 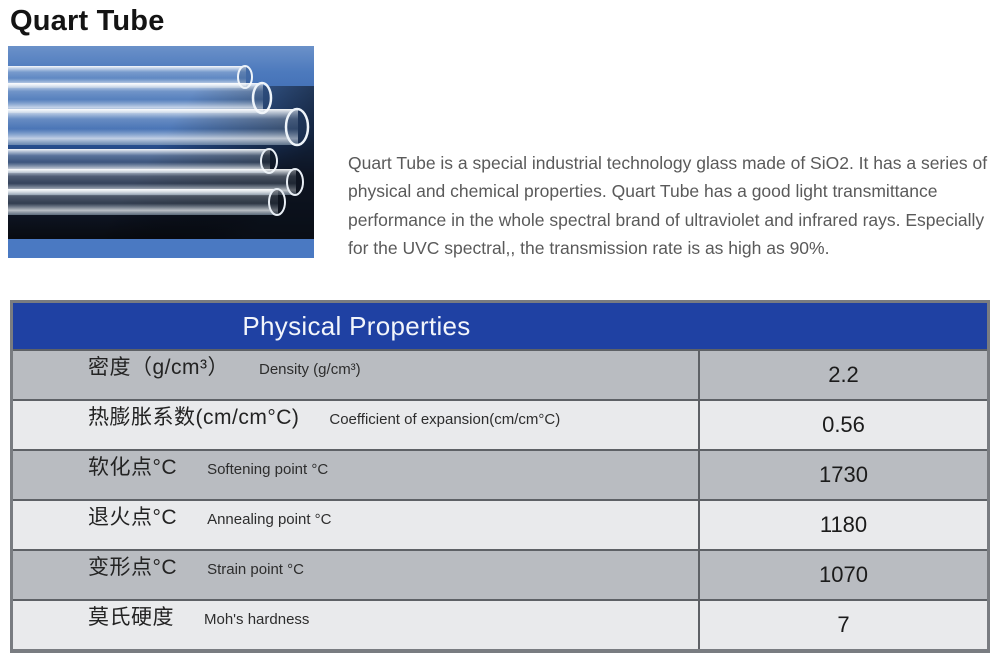 What do you see at coordinates (356, 625) in the screenshot?
I see `cell-label: 莫氏硬度 Moh's hardness` at bounding box center [356, 625].